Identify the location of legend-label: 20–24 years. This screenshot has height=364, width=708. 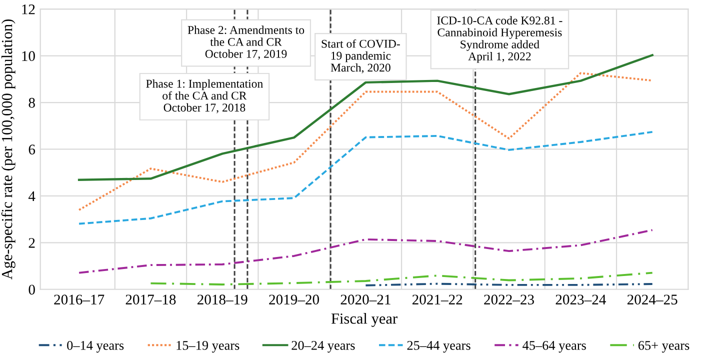
(323, 346).